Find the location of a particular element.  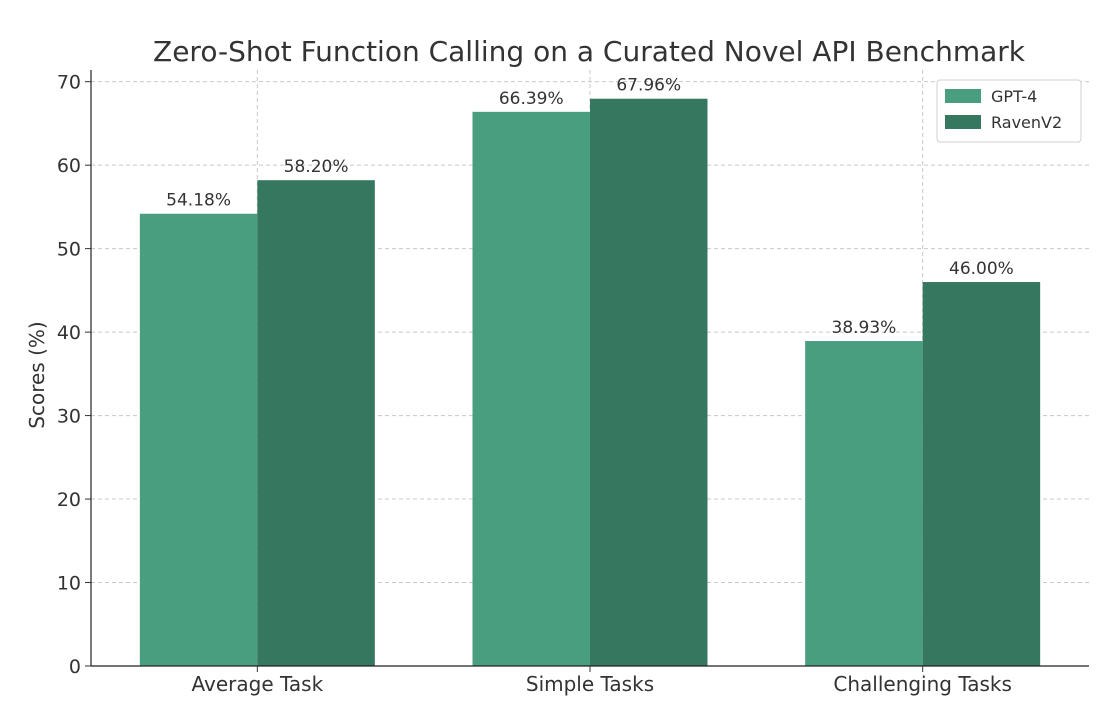

bar-value-label: 38.93% is located at coordinates (864, 328).